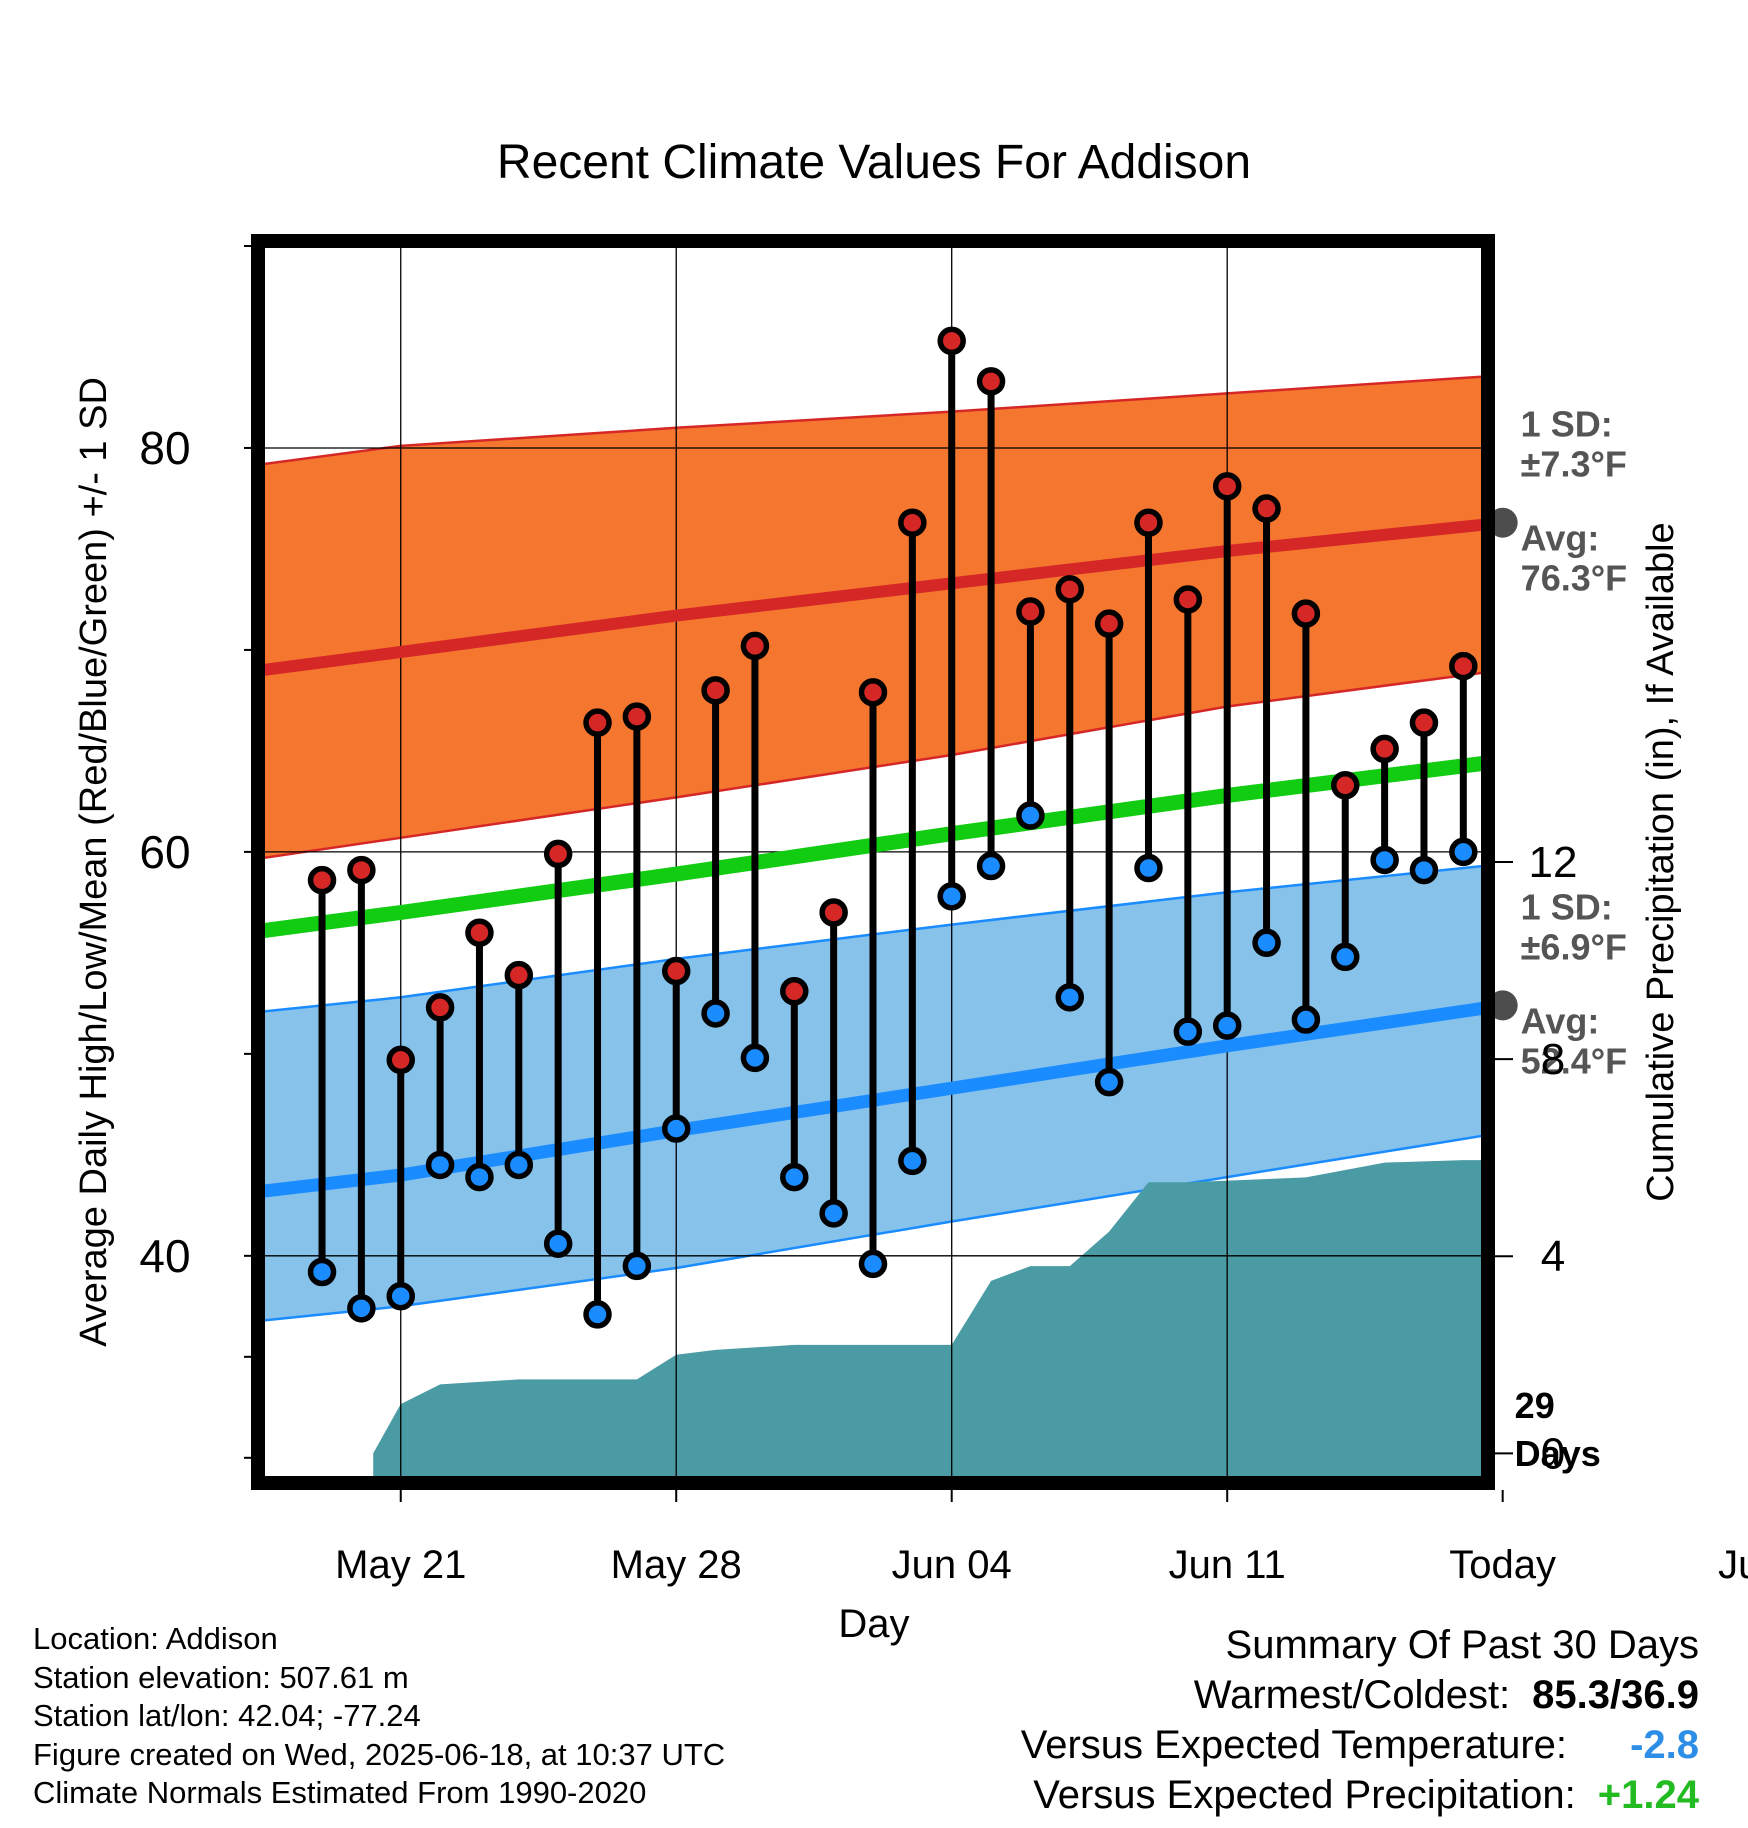  I want to click on temp-value: -2.8, so click(1664, 1745).